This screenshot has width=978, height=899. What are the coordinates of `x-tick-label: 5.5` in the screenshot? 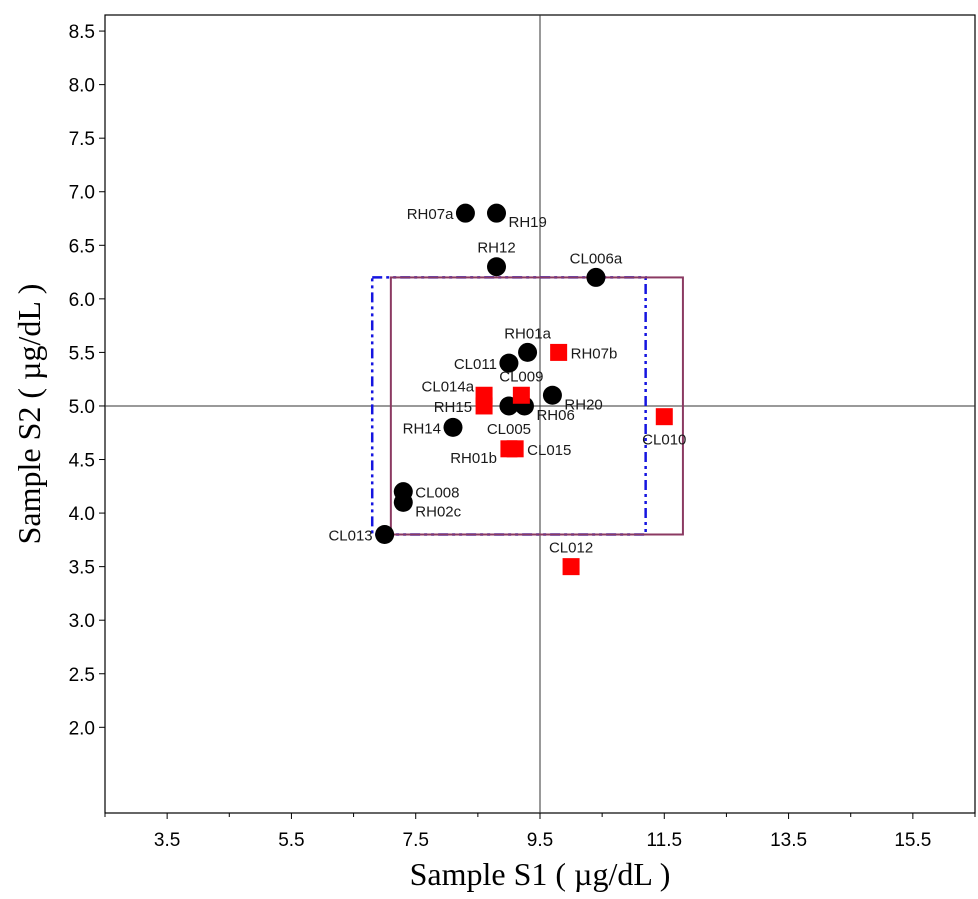 It's located at (291, 840).